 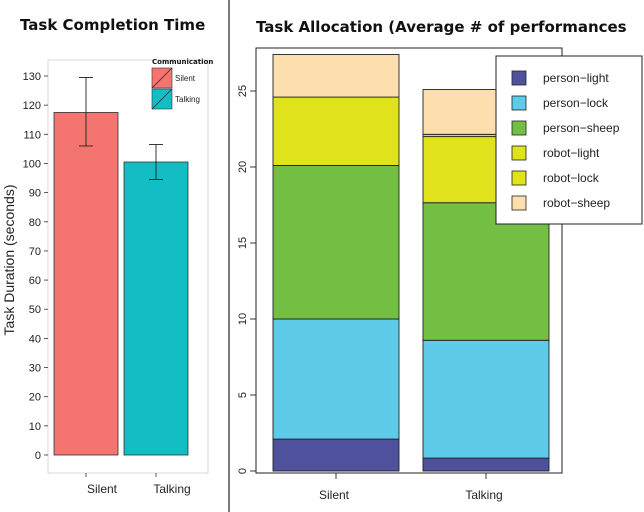 What do you see at coordinates (411, 487) in the screenshot?
I see `allocation-x-axis: Silent Talking` at bounding box center [411, 487].